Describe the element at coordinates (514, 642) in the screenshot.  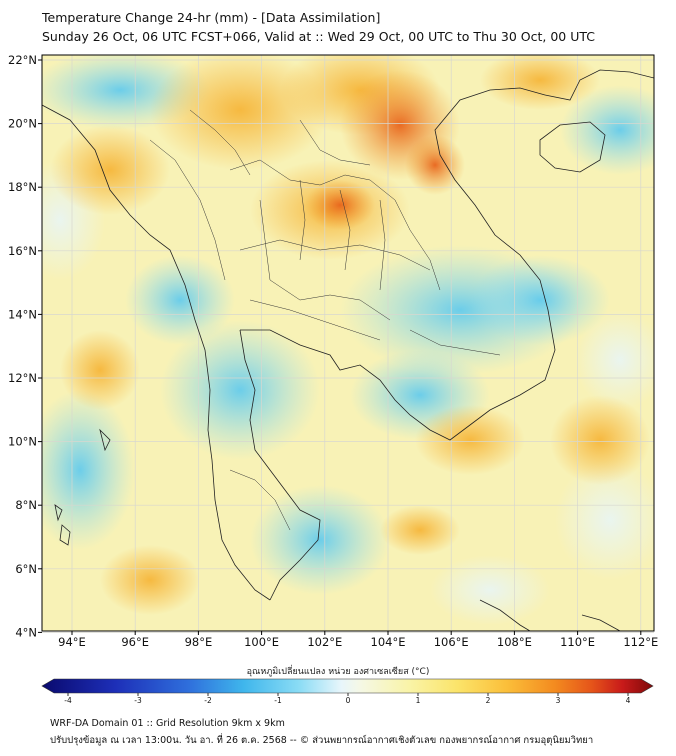
I see `lon-tick-label: 108°E` at that location.